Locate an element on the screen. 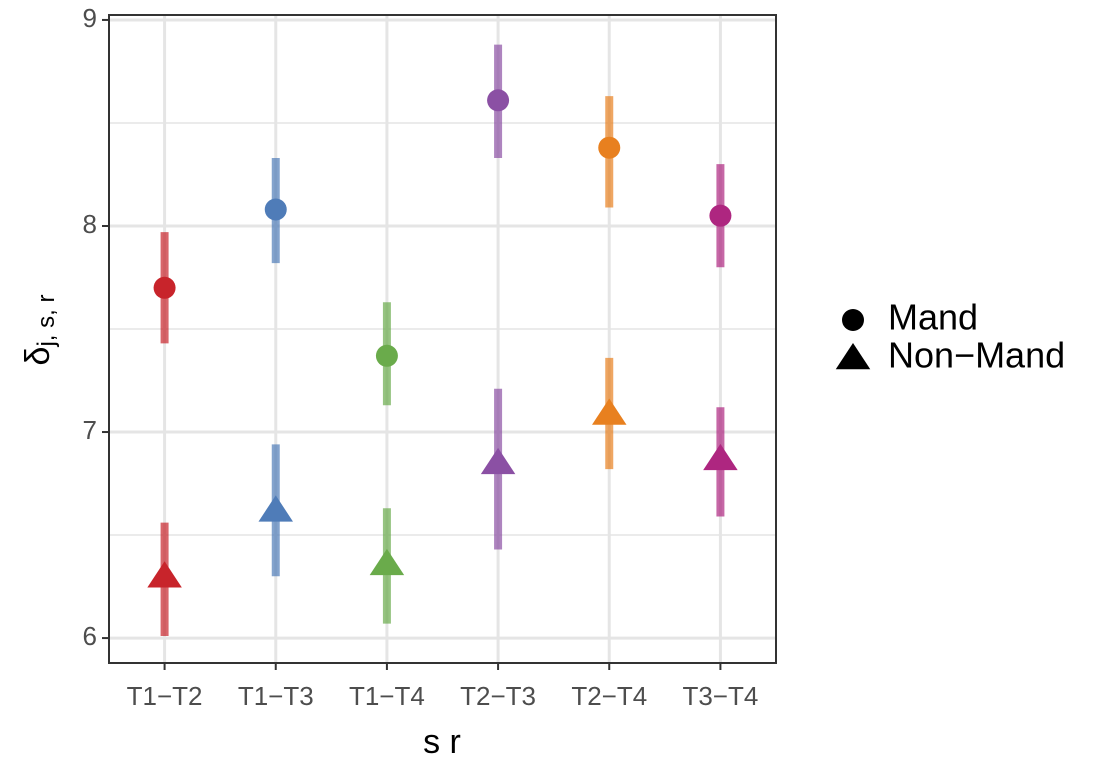  x-axis-label: s r is located at coordinates (442, 742).